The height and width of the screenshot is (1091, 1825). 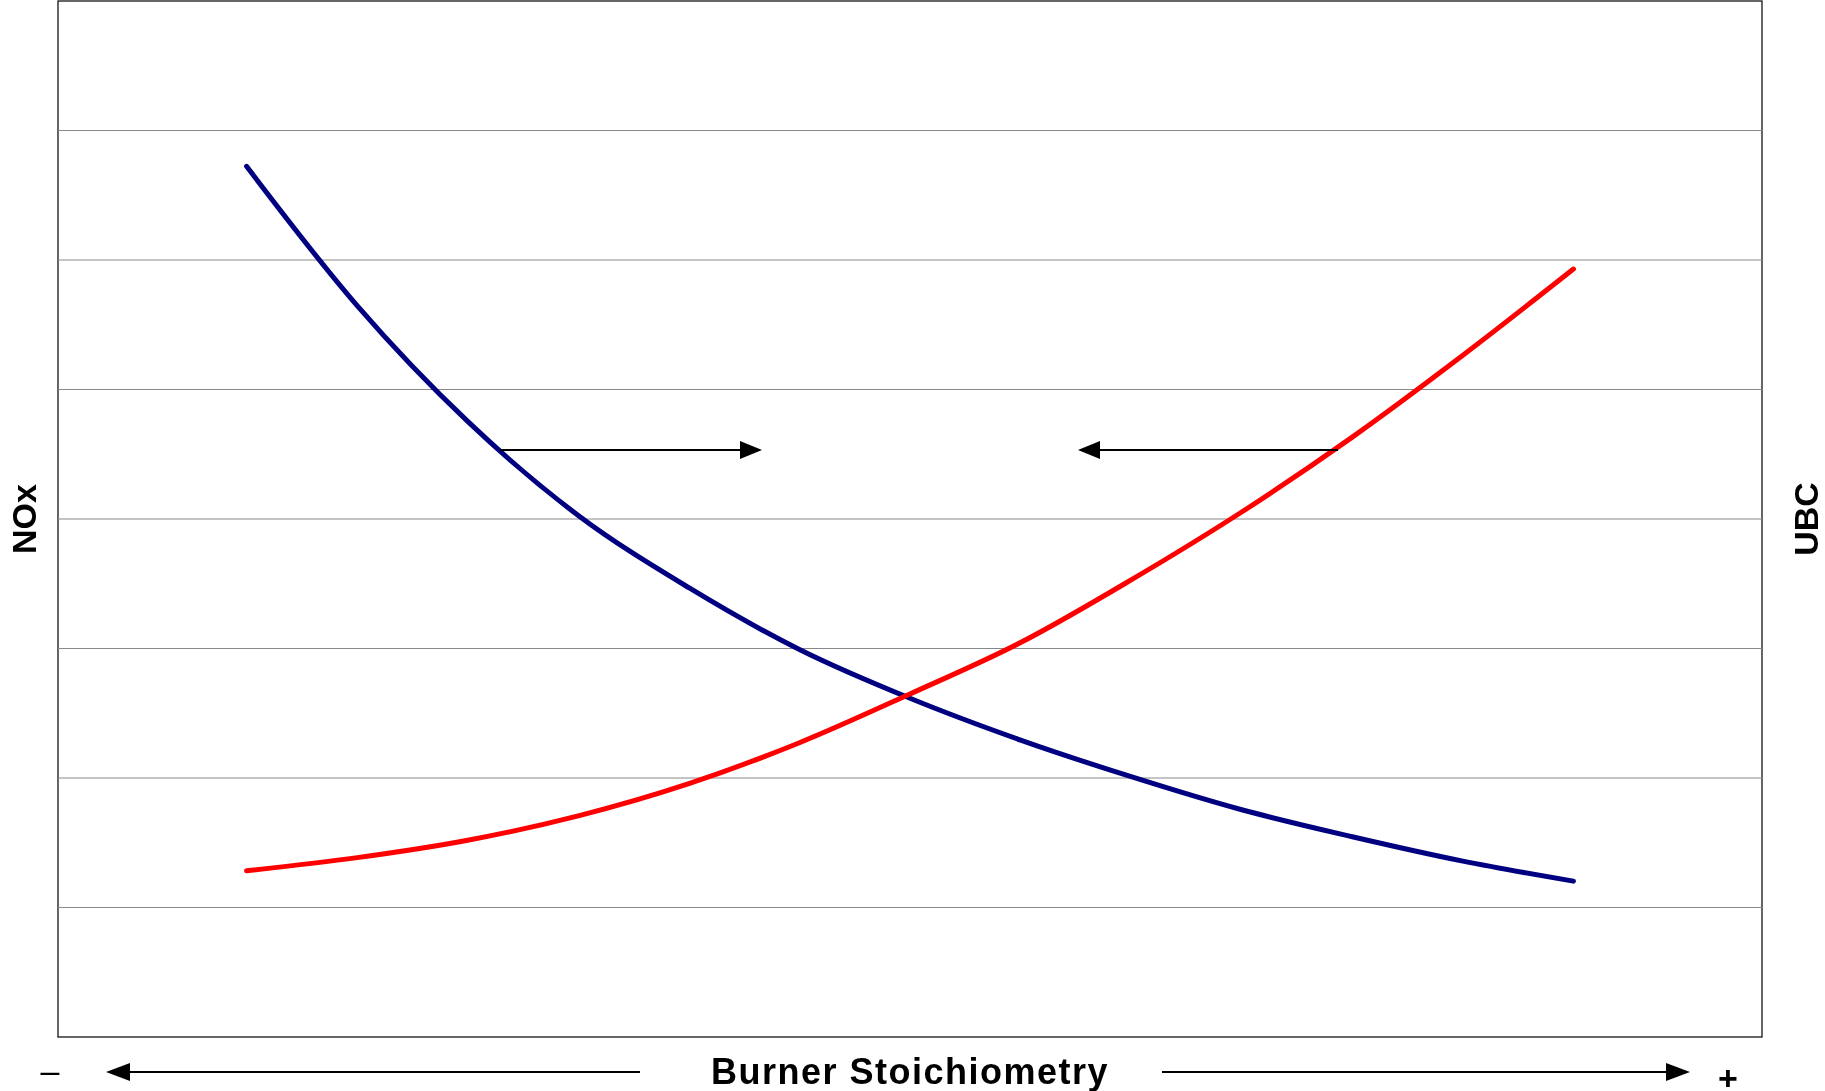 I want to click on y-axis-title: NOx, so click(x=24, y=518).